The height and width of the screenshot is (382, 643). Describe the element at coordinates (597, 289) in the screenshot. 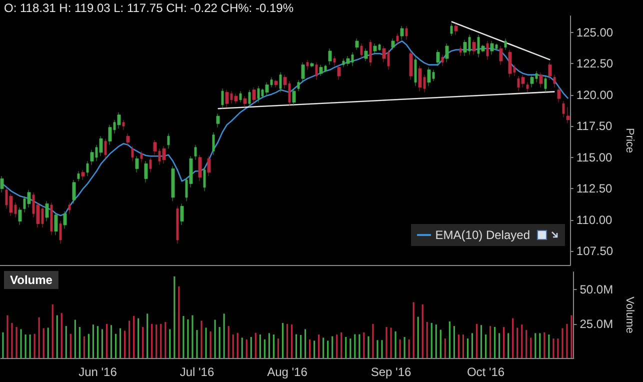

I see `y-tick-label: 50.0M` at that location.